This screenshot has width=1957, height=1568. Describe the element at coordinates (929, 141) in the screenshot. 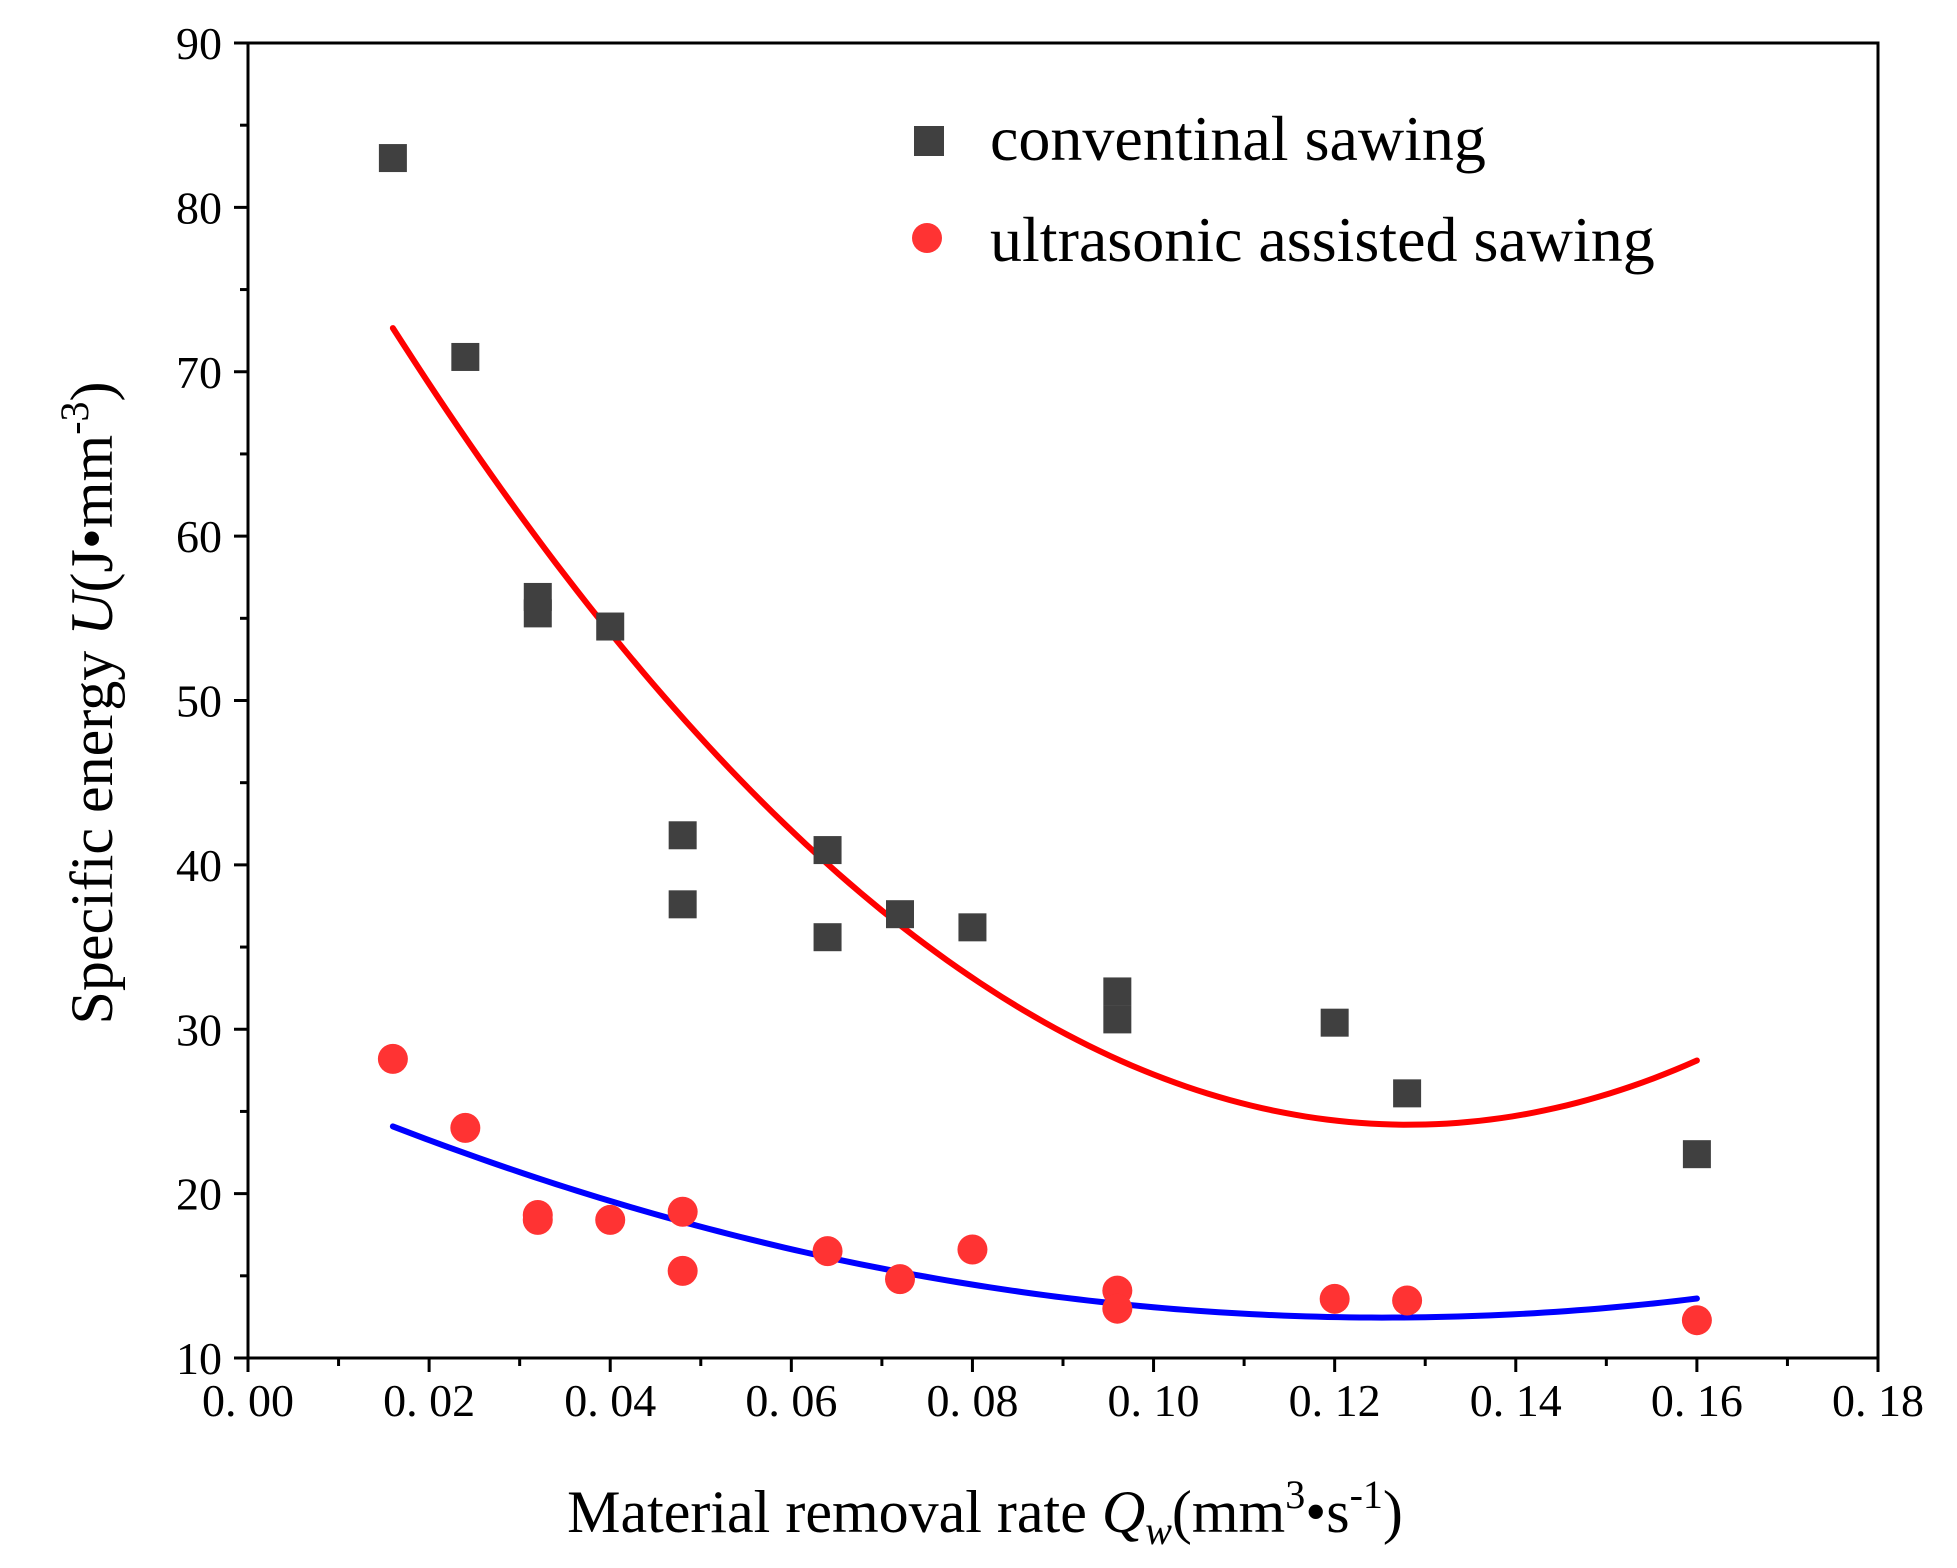

I see `legend-marker-conventional` at that location.